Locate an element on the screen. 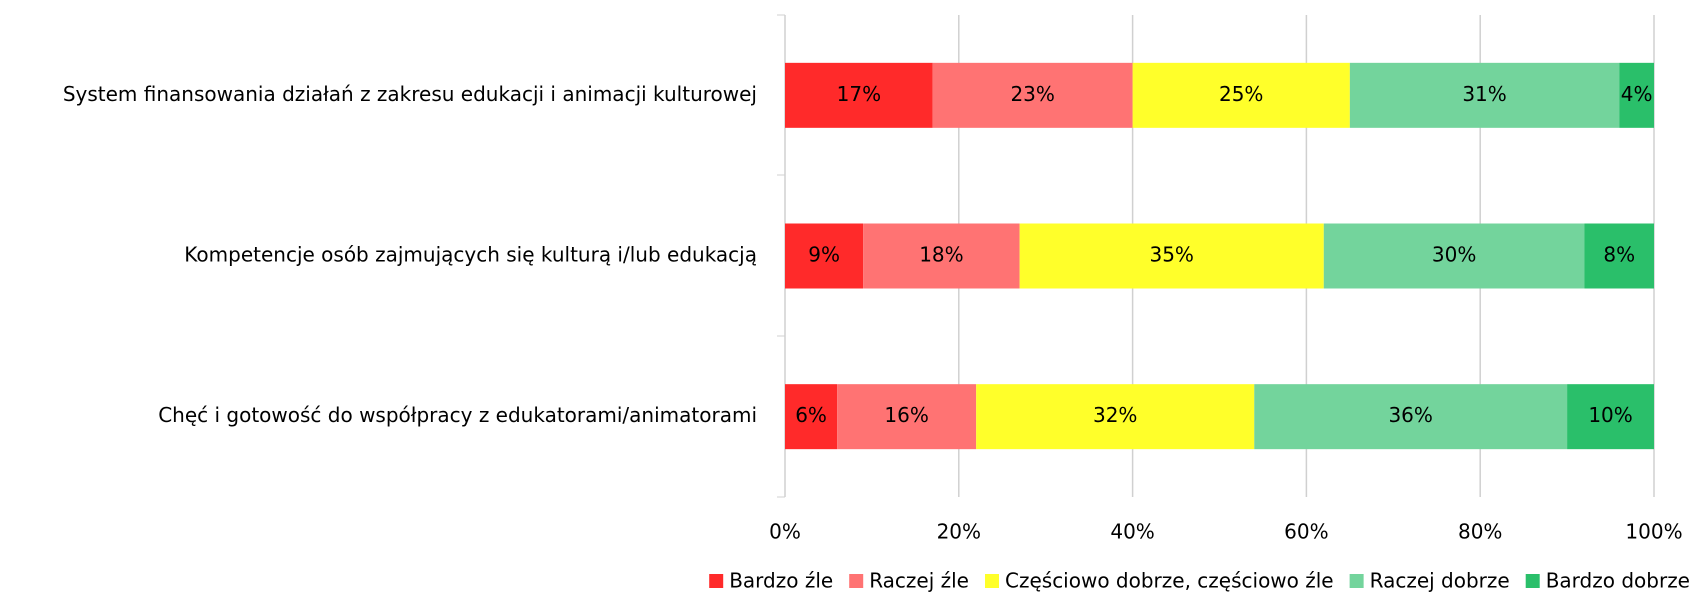 The height and width of the screenshot is (593, 1695). data-label: 35% is located at coordinates (1171, 255).